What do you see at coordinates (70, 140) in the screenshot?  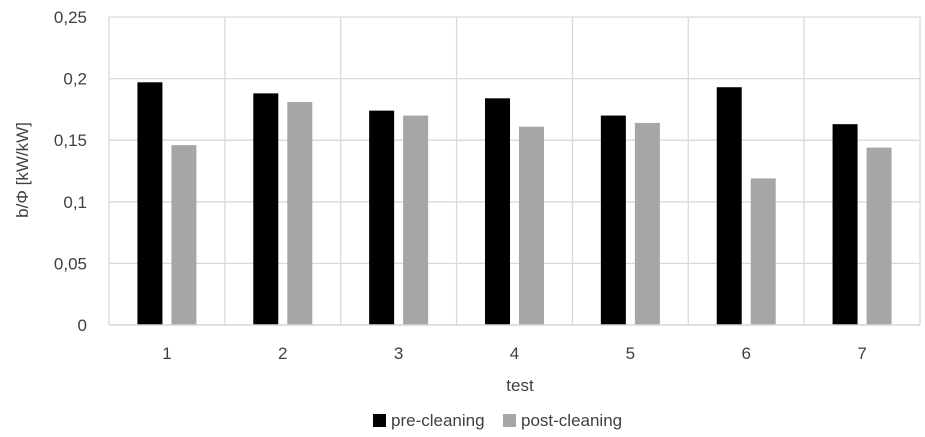 I see `y-tick-label: 0,15` at bounding box center [70, 140].